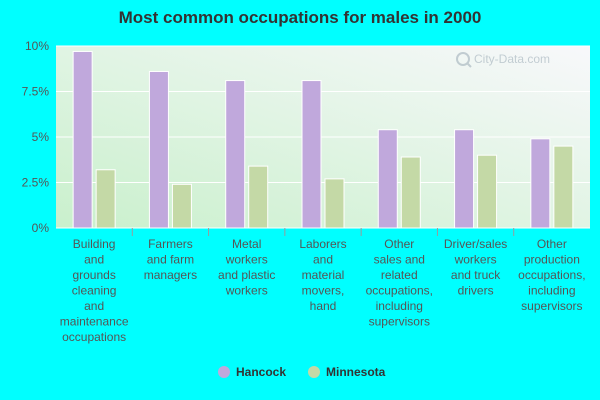 The image size is (600, 400). I want to click on y-tick-label: 10%, so click(37, 46).